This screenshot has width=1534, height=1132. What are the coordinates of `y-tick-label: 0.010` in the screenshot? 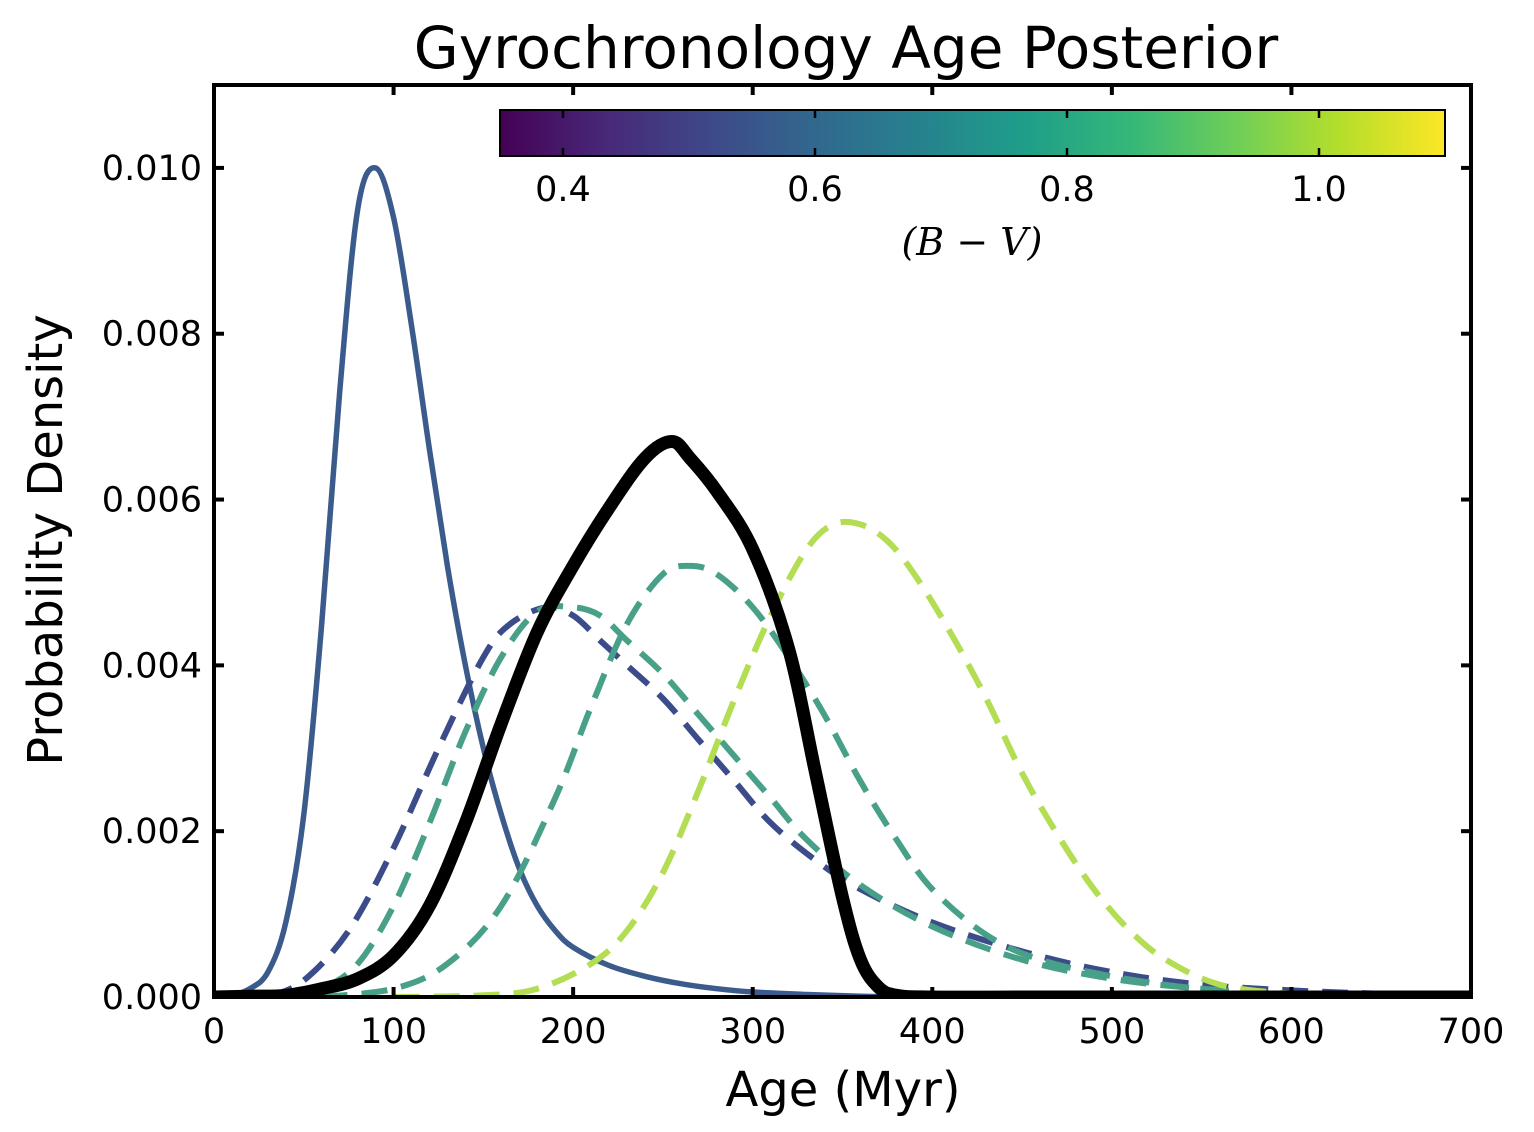 It's located at (152, 169).